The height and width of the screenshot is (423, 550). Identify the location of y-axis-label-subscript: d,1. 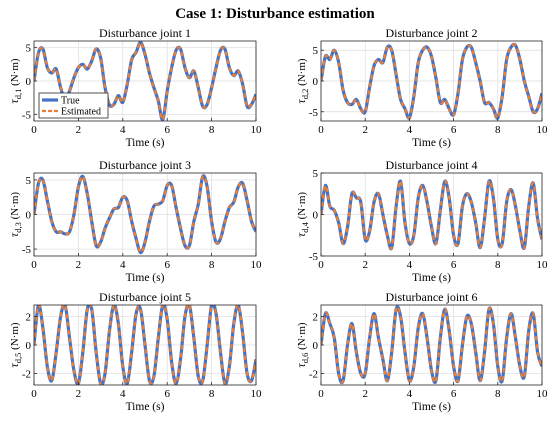
(18, 94).